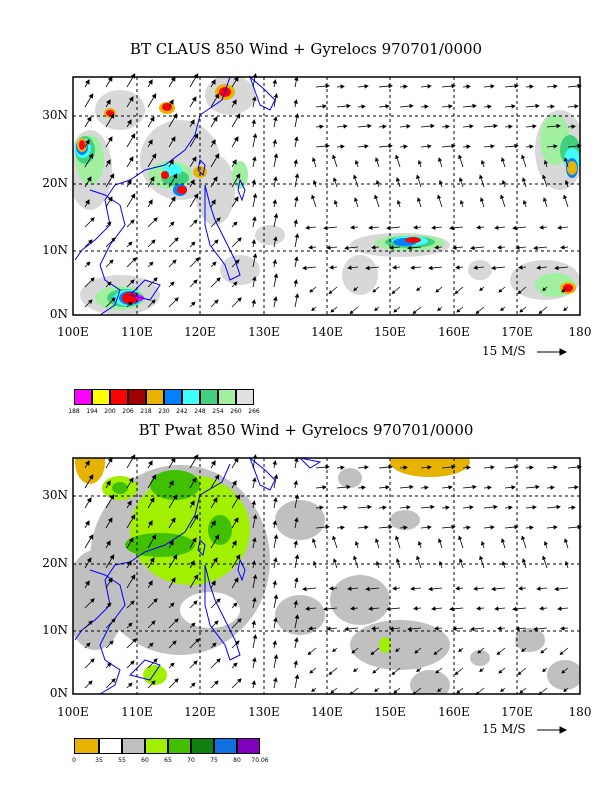 The image size is (612, 792). Describe the element at coordinates (580, 712) in the screenshot. I see `panel2-xtick: 180` at that location.